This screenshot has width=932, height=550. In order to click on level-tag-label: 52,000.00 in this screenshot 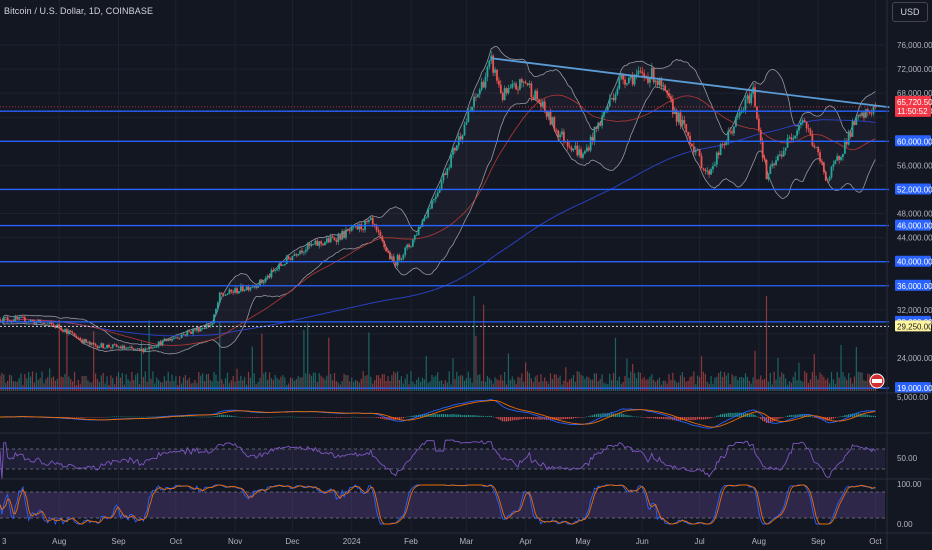, I will do `click(914, 189)`.